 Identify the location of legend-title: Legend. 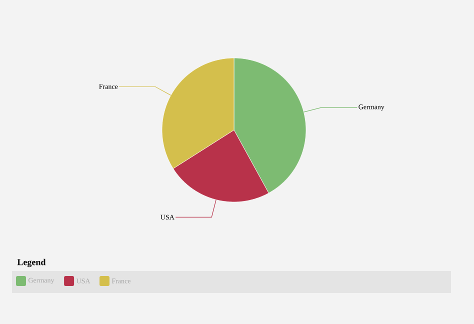
(31, 263).